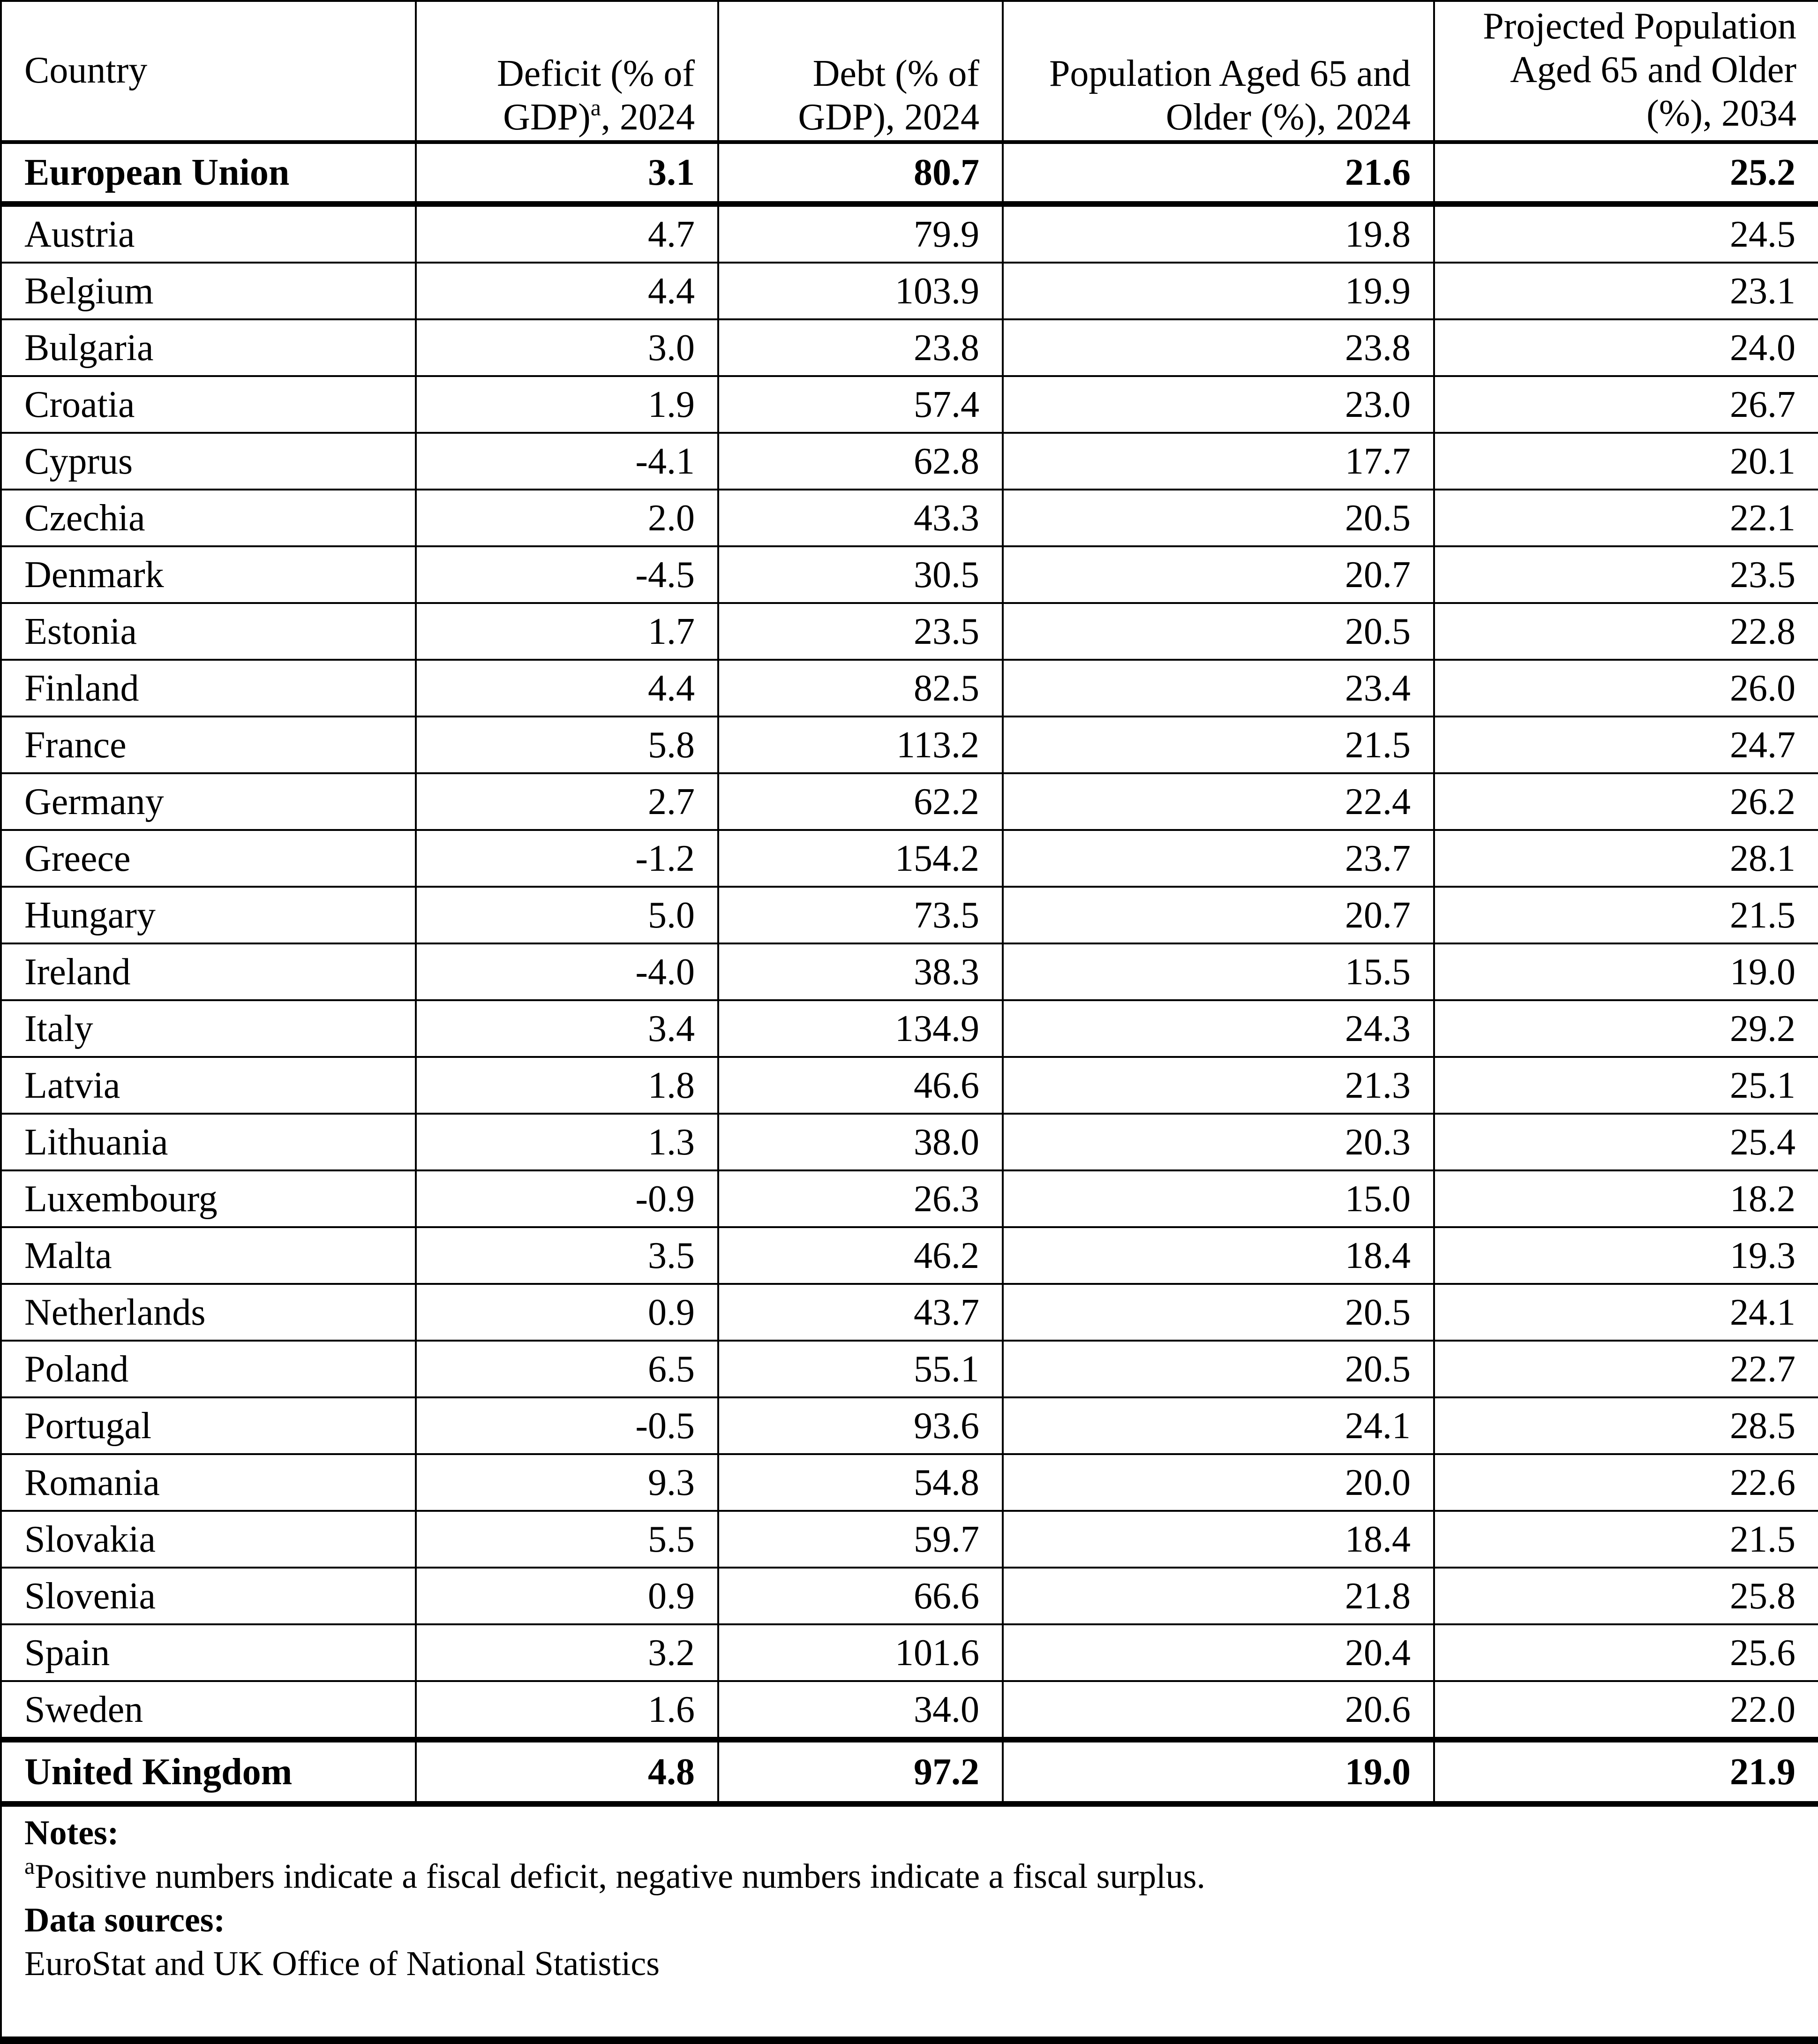 The width and height of the screenshot is (1818, 2044). Describe the element at coordinates (1218, 1028) in the screenshot. I see `cell-pop65-2024: 24.3` at that location.